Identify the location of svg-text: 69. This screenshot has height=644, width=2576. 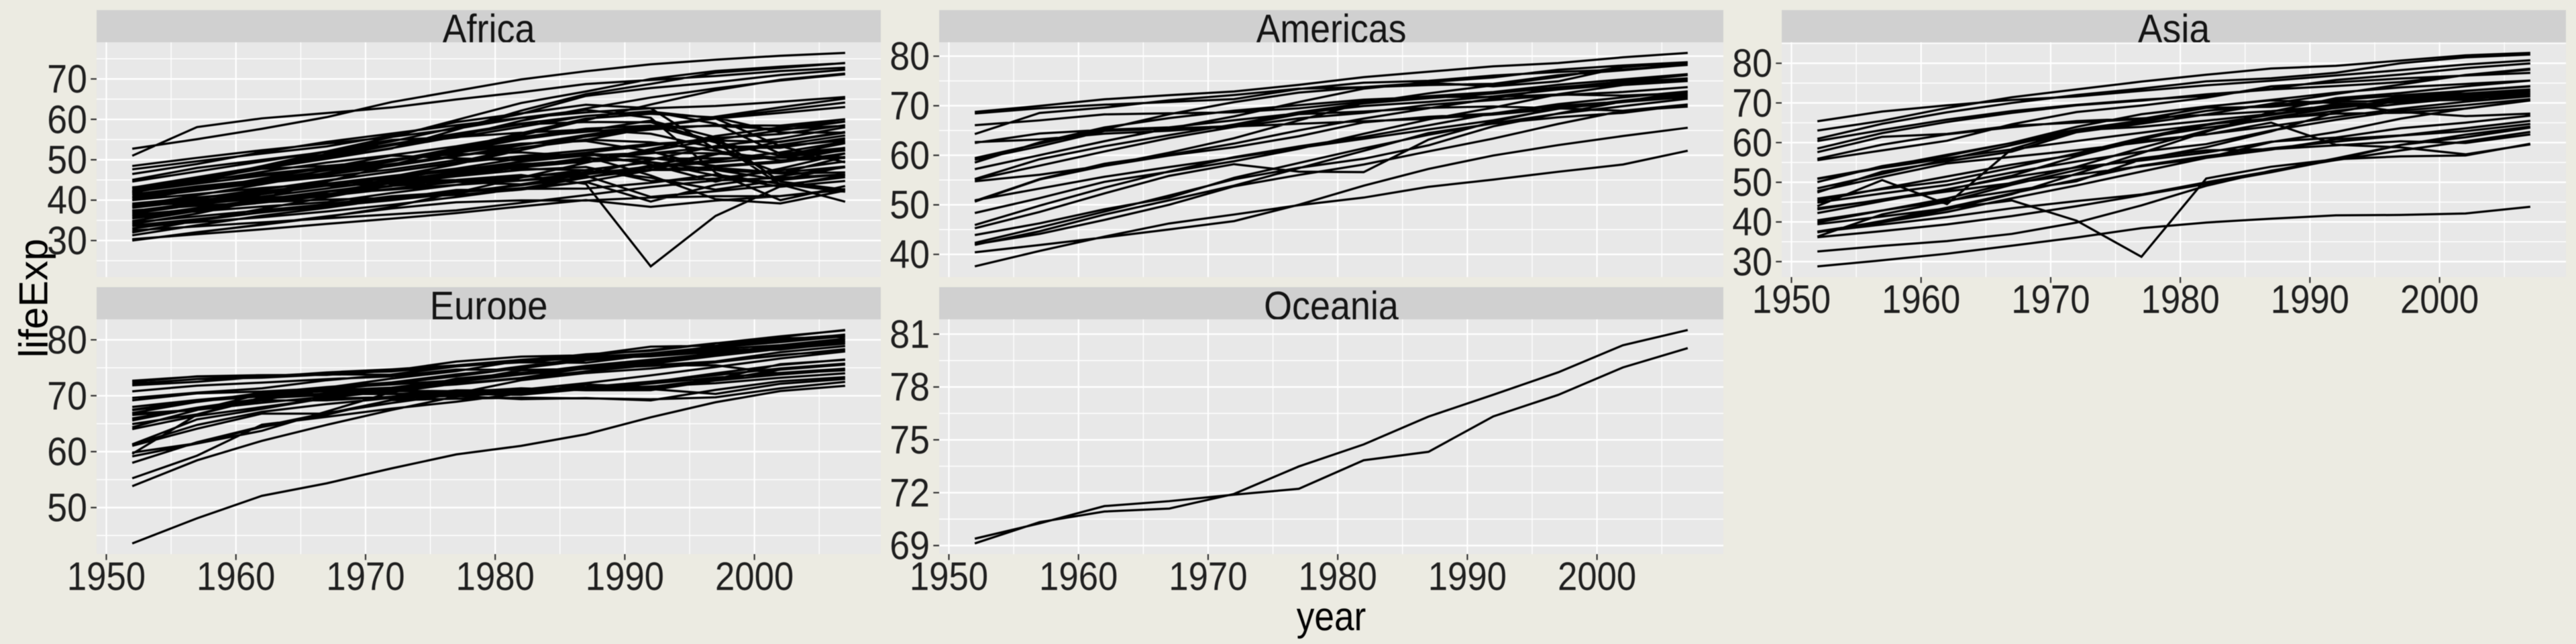
(910, 546).